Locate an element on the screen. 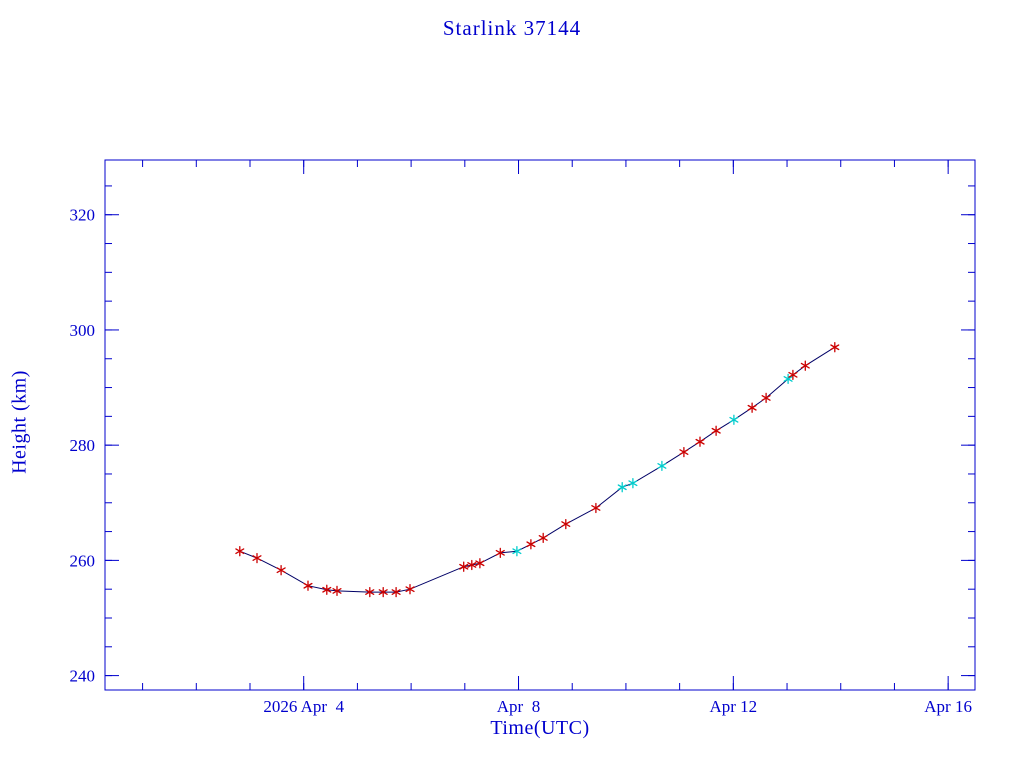 The height and width of the screenshot is (768, 1024). x-tick-label: Apr 12 is located at coordinates (733, 706).